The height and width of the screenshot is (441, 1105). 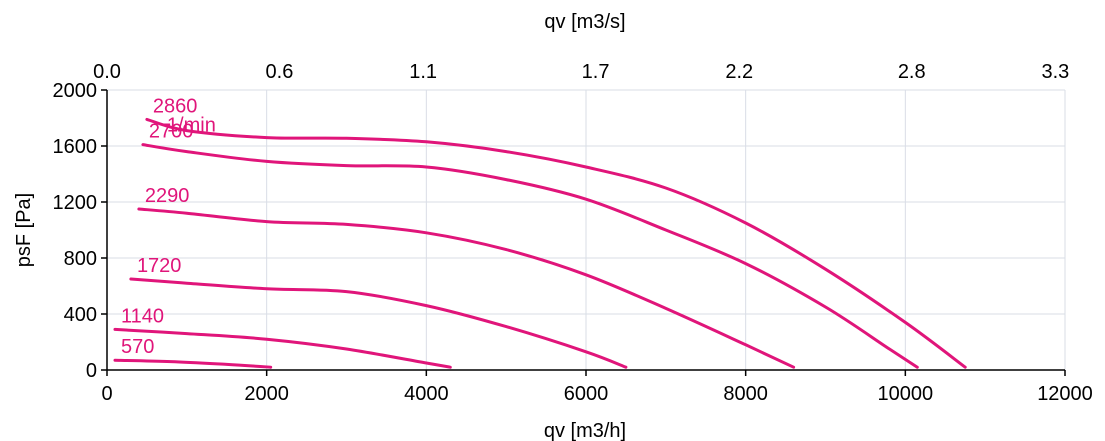 What do you see at coordinates (912, 72) in the screenshot?
I see `x2-tick-label-5: 2.8` at bounding box center [912, 72].